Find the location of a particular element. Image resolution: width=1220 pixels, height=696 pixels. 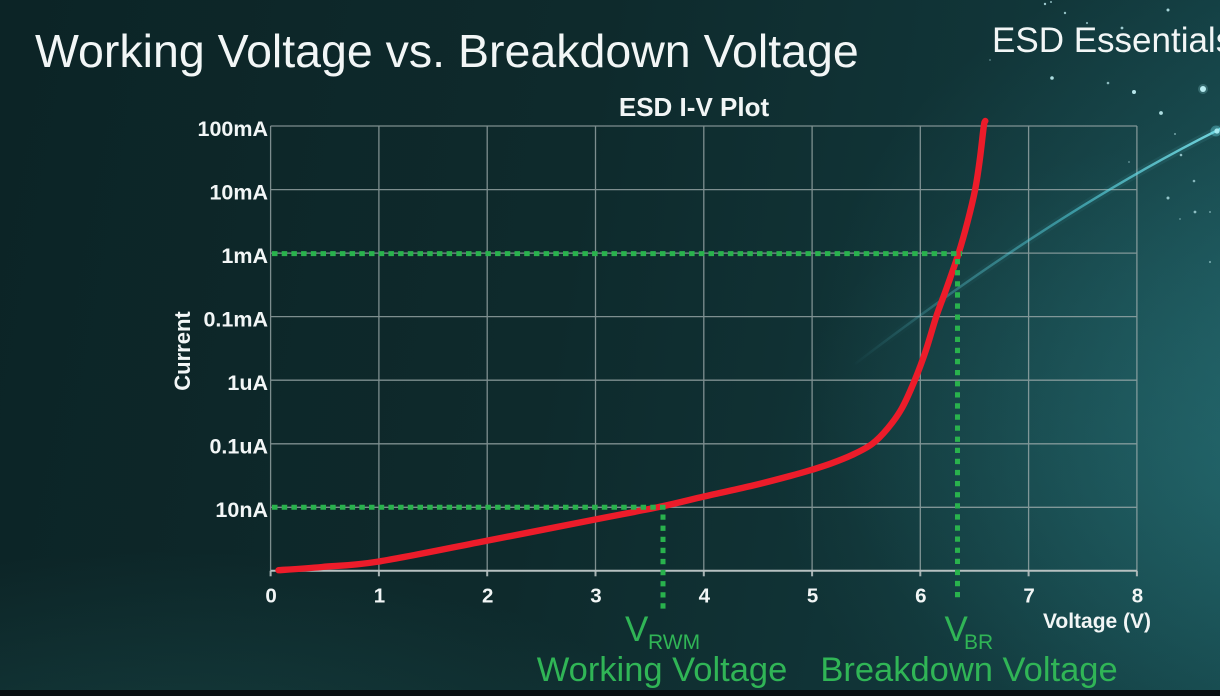

svg-text: 6 is located at coordinates (920, 596).